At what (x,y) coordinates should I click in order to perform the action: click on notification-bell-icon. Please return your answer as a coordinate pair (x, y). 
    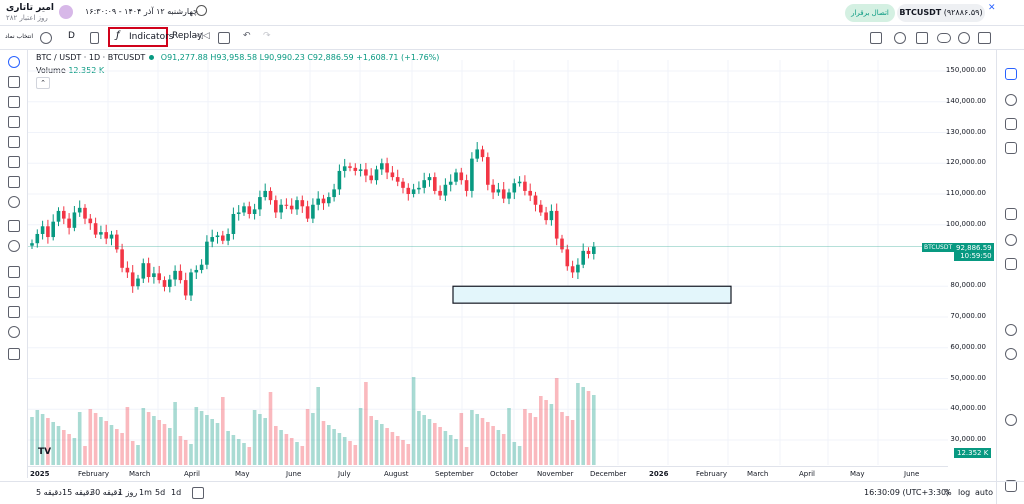
    Looking at the image, I should click on (1011, 354).